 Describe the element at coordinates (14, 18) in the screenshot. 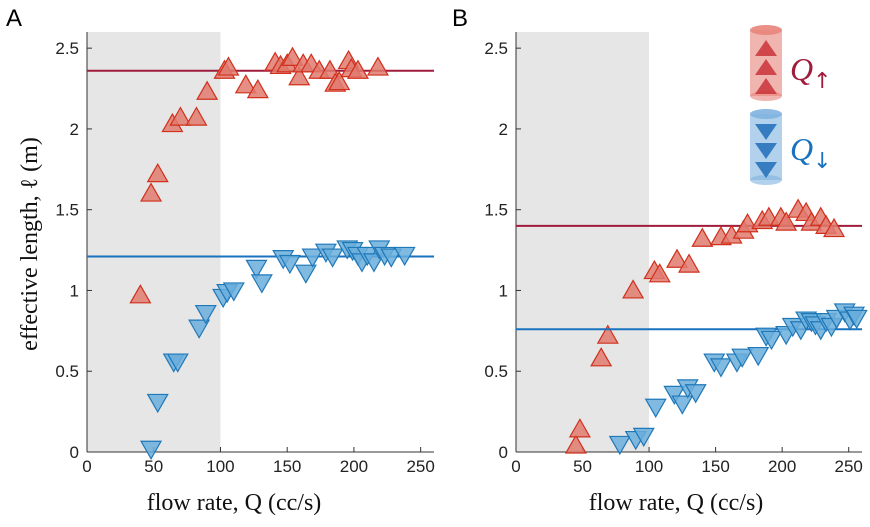

I see `panel-label-a: A` at that location.